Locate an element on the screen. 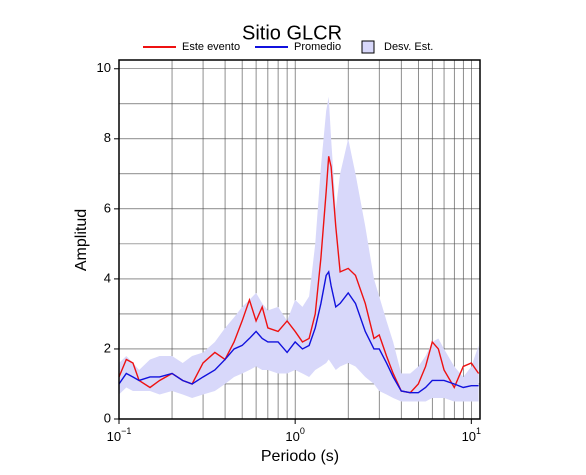  y-tick-label: 2 is located at coordinates (107, 347).